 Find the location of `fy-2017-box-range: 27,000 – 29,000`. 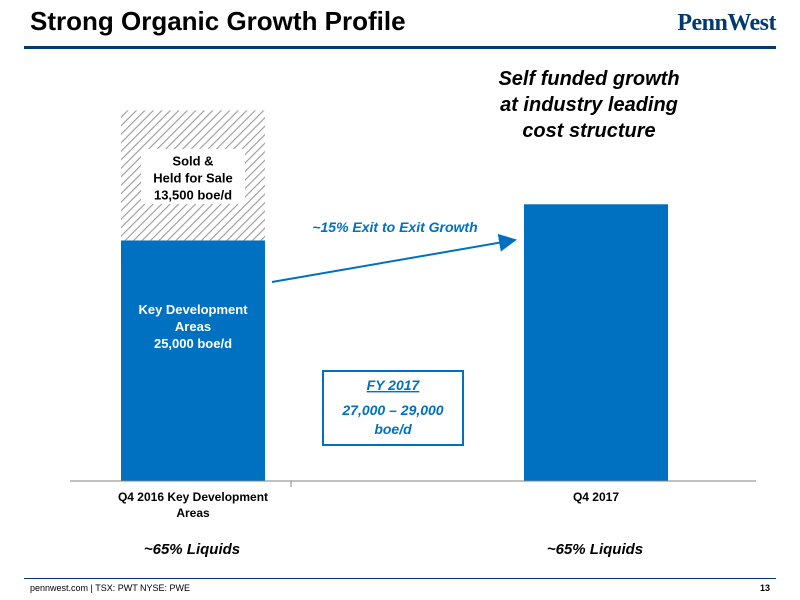

fy-2017-box-range: 27,000 – 29,000 is located at coordinates (392, 410).